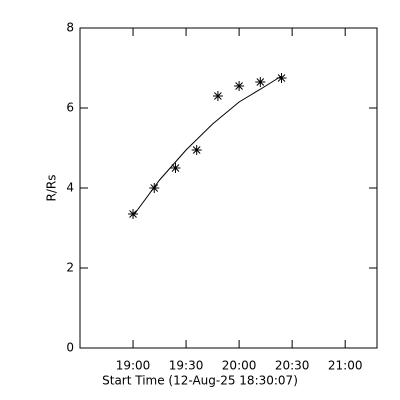 This screenshot has height=400, width=400. Describe the element at coordinates (70, 28) in the screenshot. I see `y-tick-label: 8` at that location.